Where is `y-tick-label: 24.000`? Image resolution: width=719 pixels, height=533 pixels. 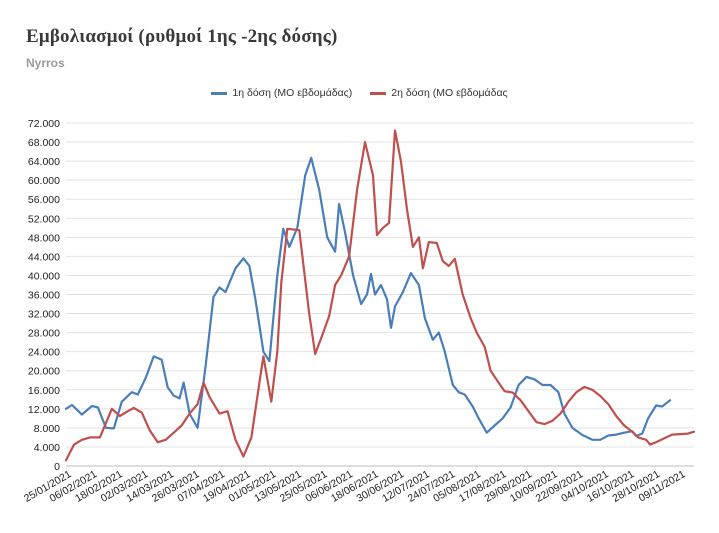
y-tick-label: 24.000 is located at coordinates (44, 353).